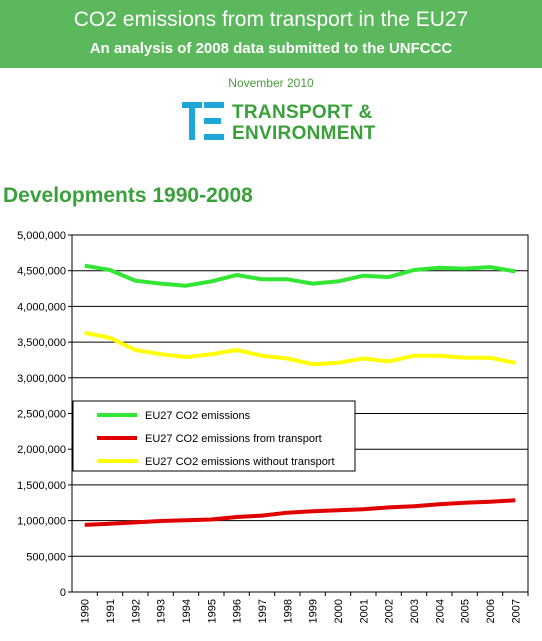 This screenshot has height=641, width=542. Describe the element at coordinates (304, 133) in the screenshot. I see `logo-line-2: ENVIRONMENT` at that location.